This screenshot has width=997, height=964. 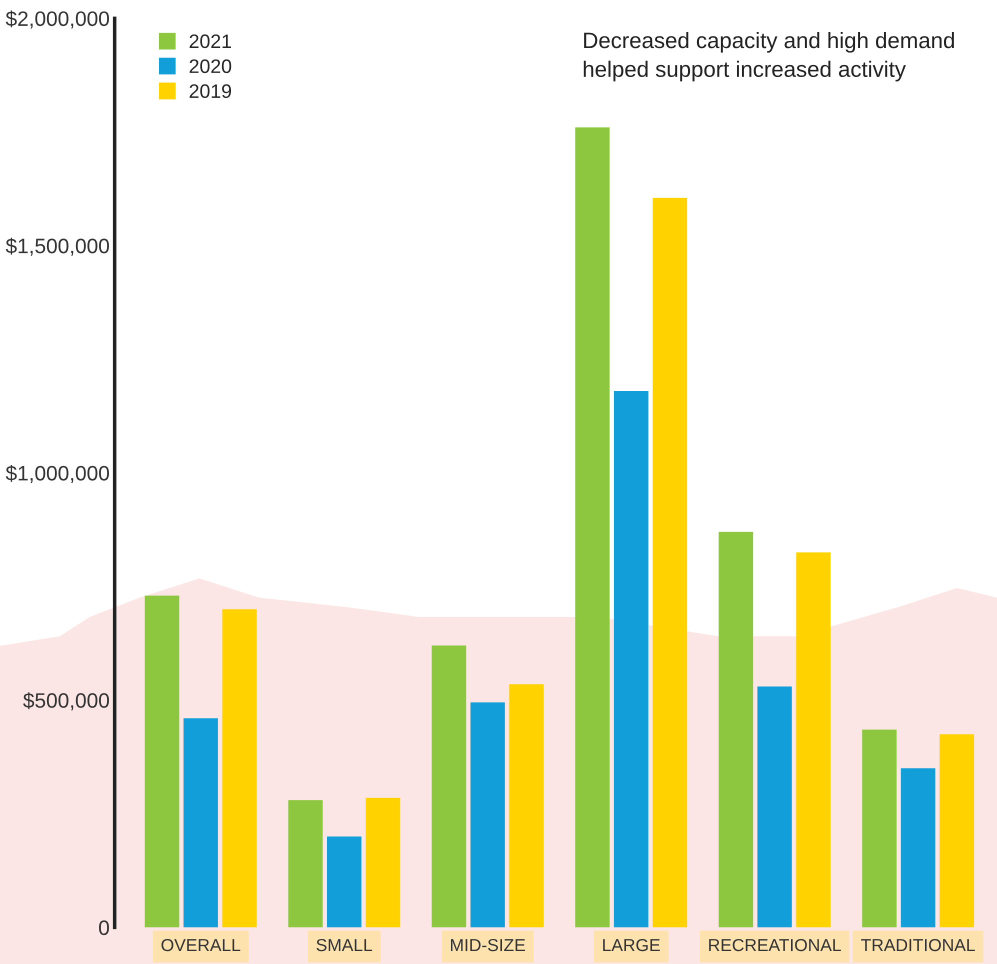 What do you see at coordinates (769, 57) in the screenshot?
I see `annotation: Decreased capacity and high demand helped support increased activity` at bounding box center [769, 57].